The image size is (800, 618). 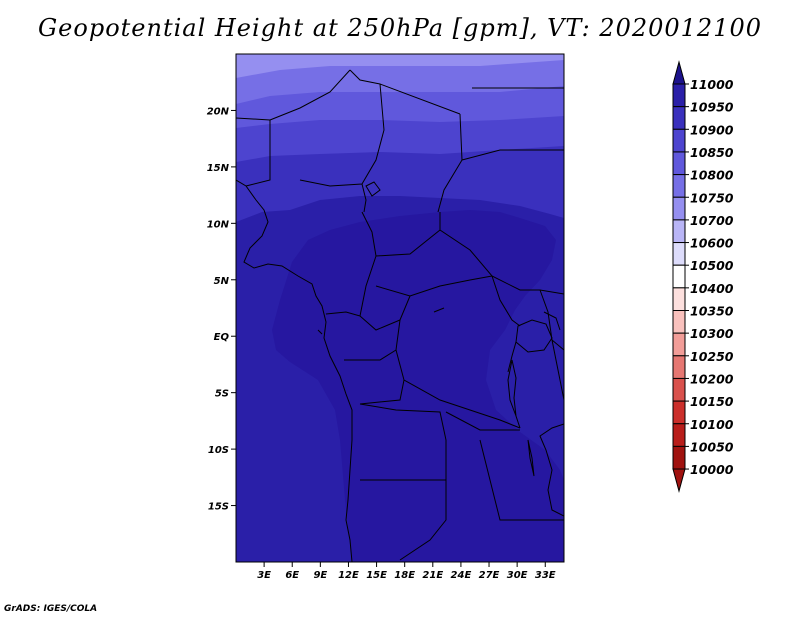 I want to click on colorbar-label: 10150, so click(x=712, y=401).